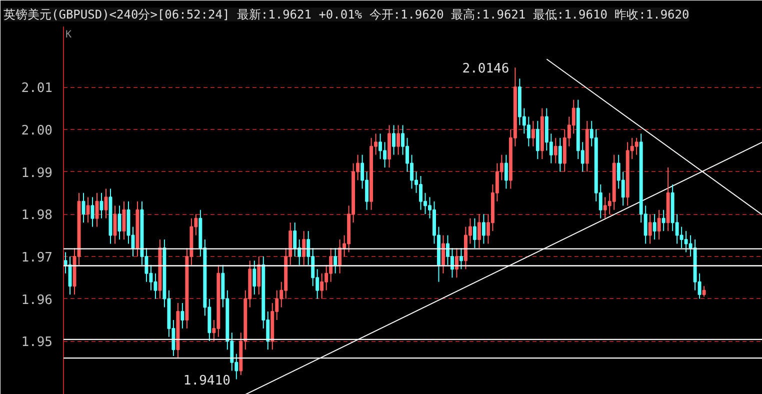 The image size is (762, 394). I want to click on y-tick-label: 1.97, so click(37, 258).